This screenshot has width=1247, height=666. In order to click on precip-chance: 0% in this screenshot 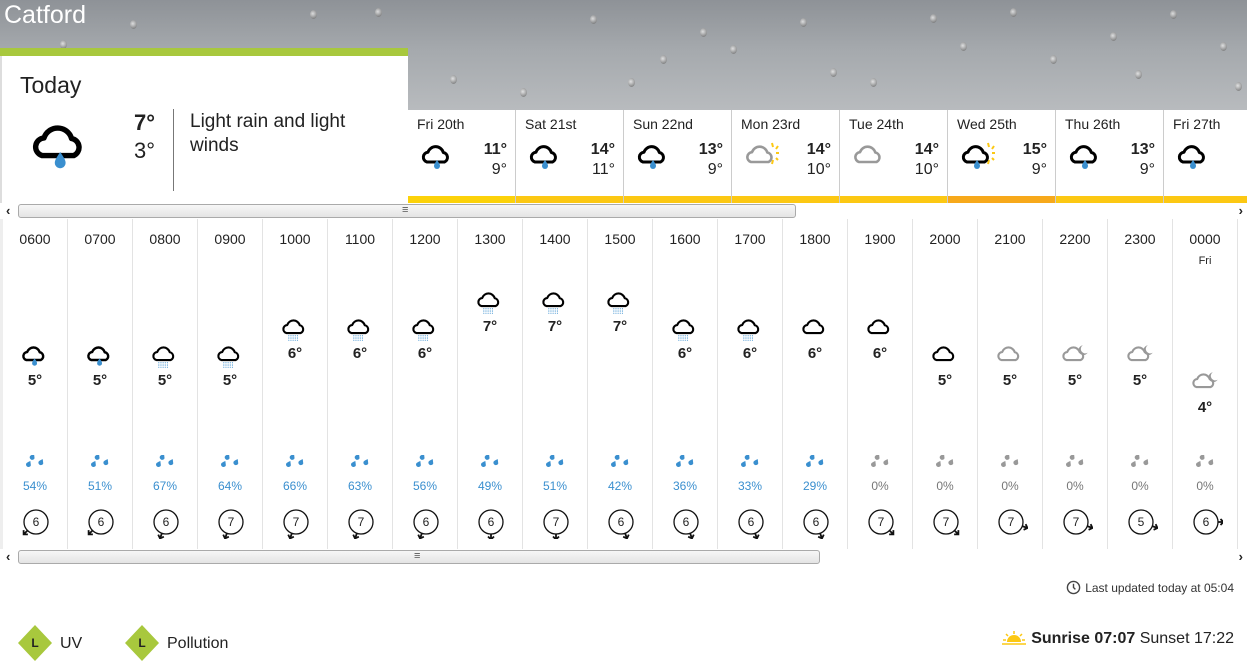, I will do `click(1075, 486)`.